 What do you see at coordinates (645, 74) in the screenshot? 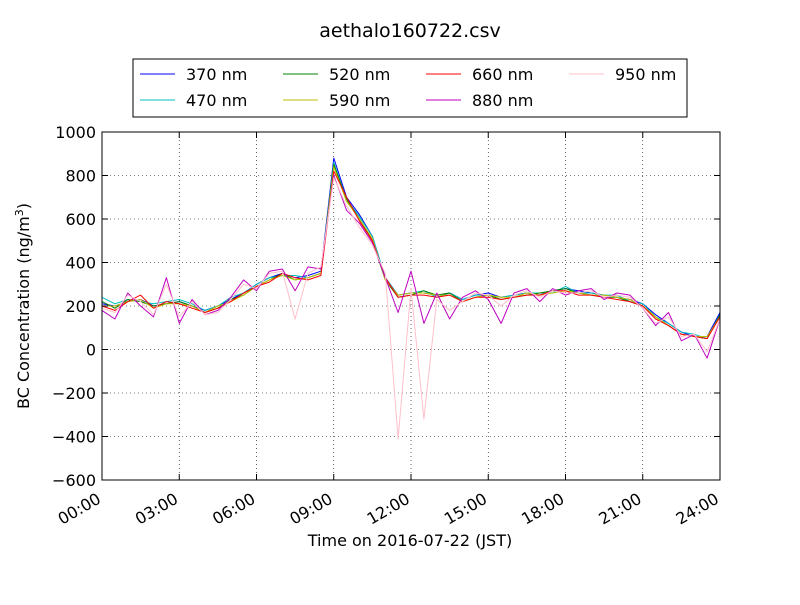
I see `legend-label: 950 nm` at bounding box center [645, 74].